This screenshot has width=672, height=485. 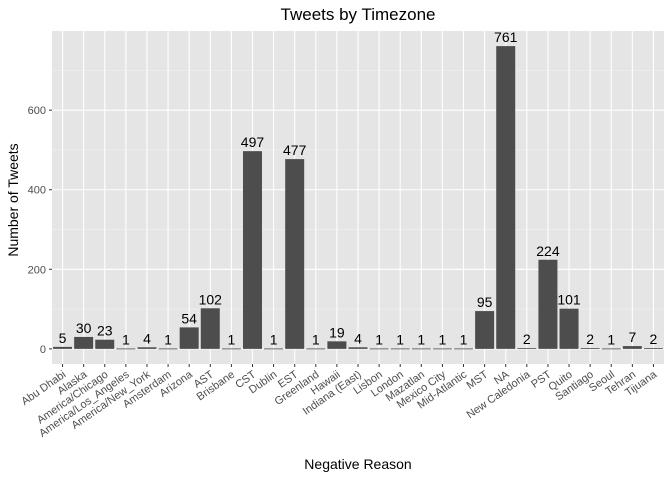 I want to click on y-axis-title: Number of Tweets, so click(x=13, y=199).